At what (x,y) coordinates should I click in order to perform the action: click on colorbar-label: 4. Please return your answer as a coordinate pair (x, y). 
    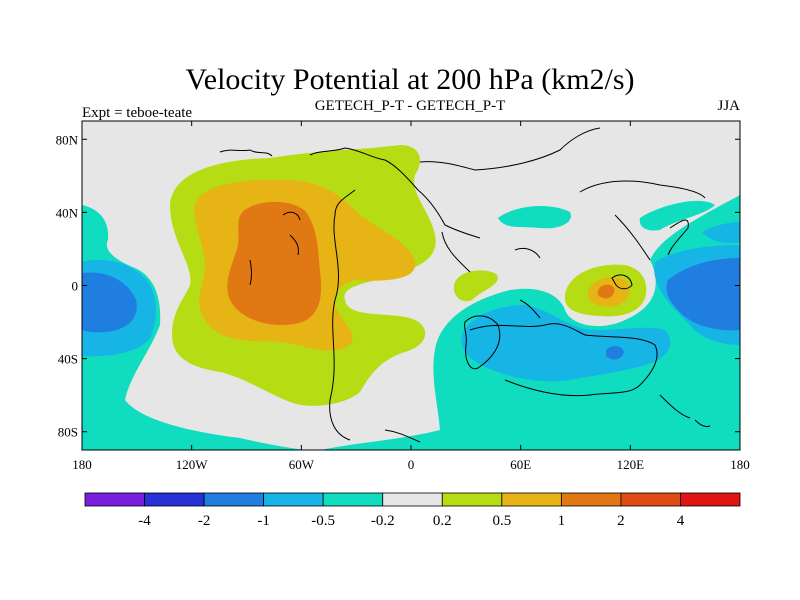
    Looking at the image, I should click on (681, 521).